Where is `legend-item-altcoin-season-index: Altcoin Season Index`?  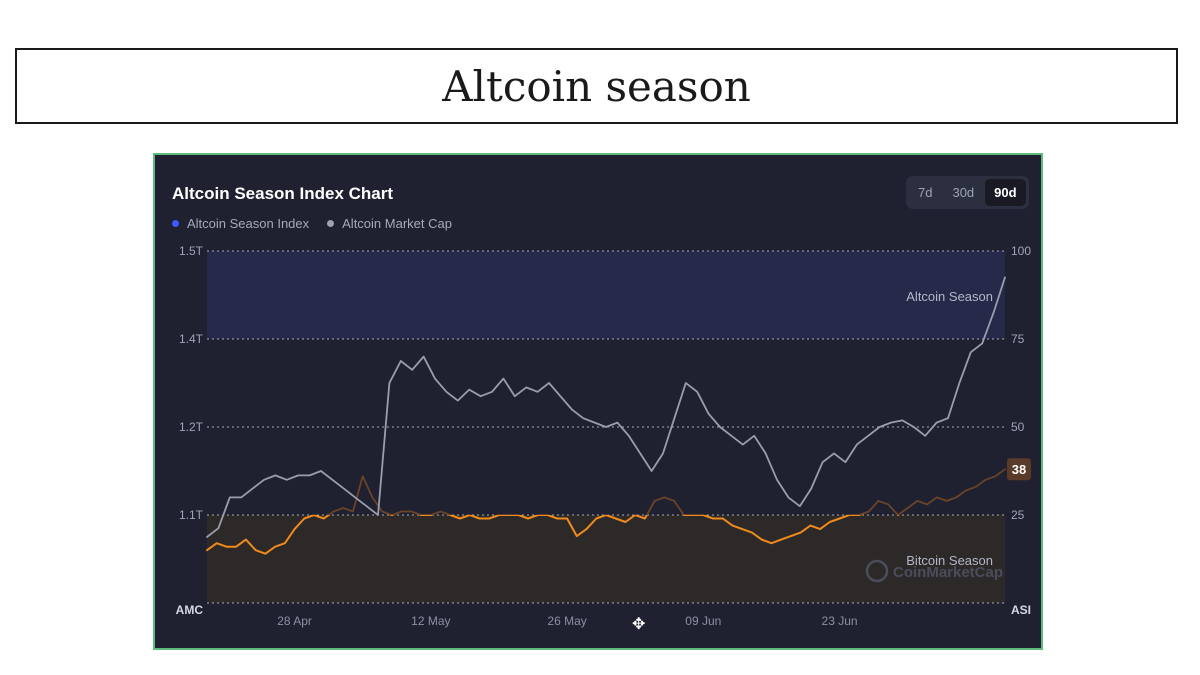 legend-item-altcoin-season-index: Altcoin Season Index is located at coordinates (240, 223).